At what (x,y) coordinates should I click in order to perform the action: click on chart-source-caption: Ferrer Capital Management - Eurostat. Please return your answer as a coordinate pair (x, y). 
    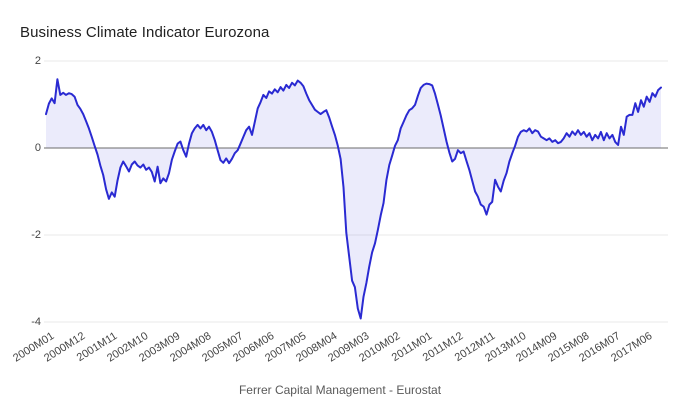
    Looking at the image, I should click on (340, 390).